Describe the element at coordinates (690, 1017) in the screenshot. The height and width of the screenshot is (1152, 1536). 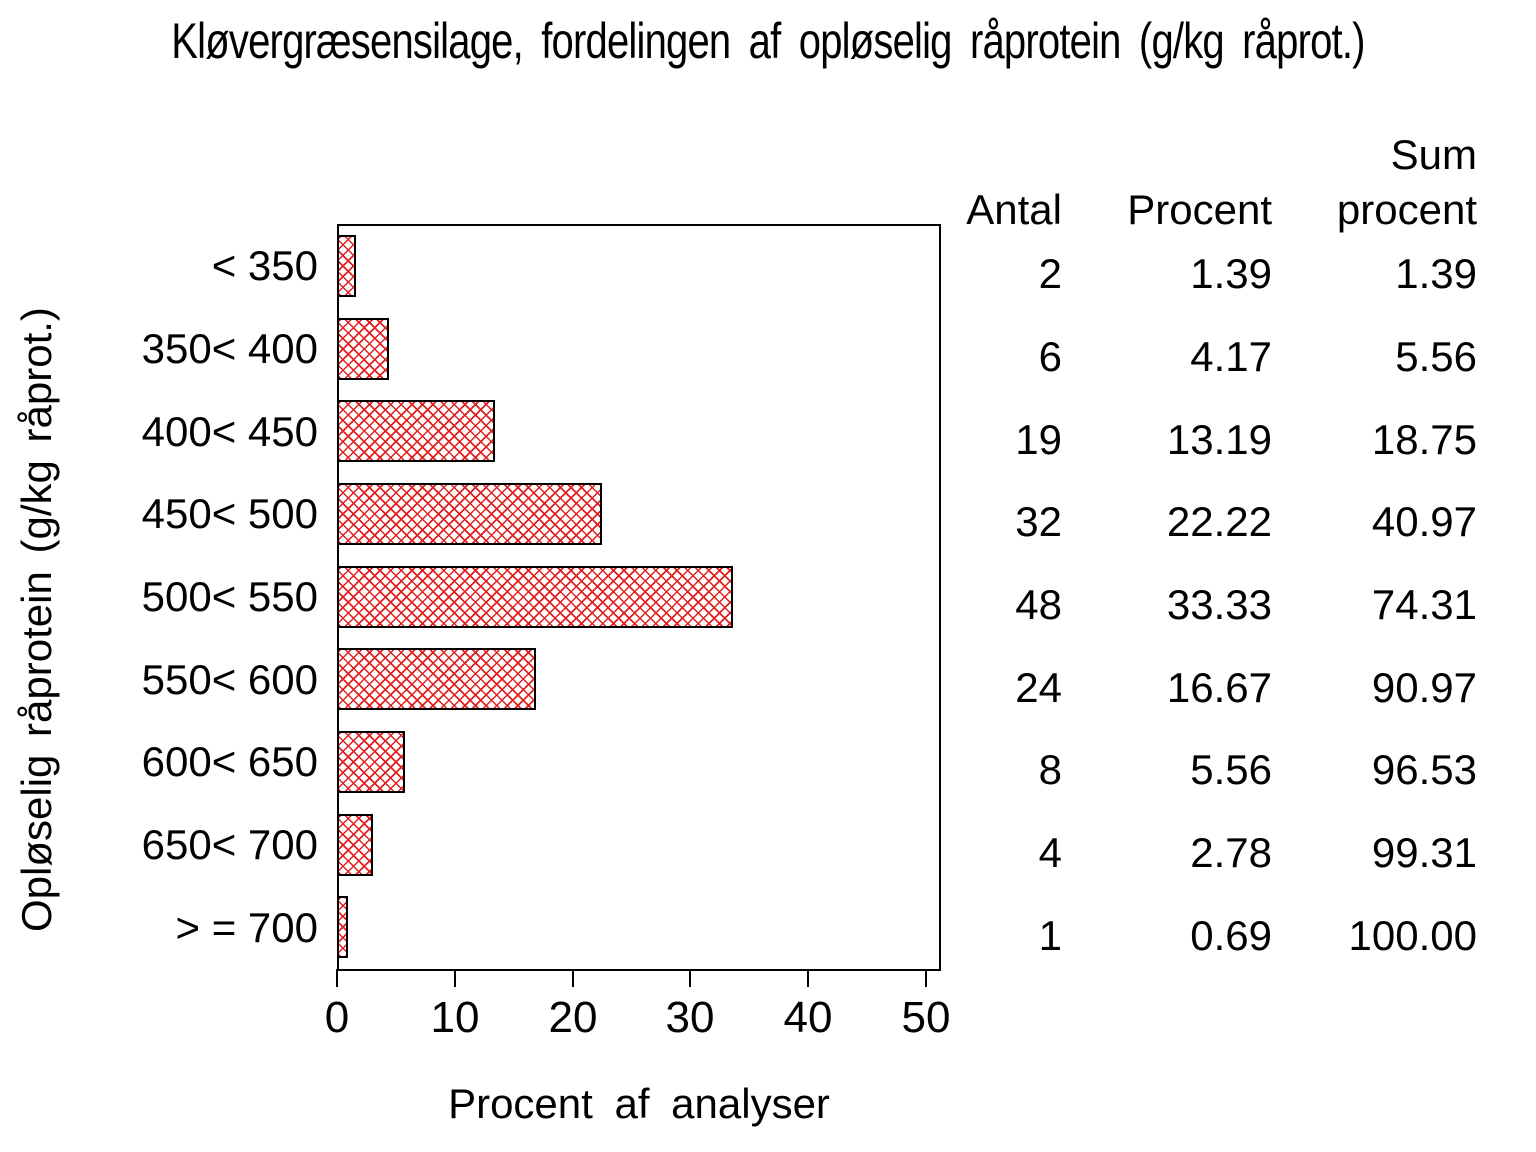
I see `x-tick-label: 30` at that location.